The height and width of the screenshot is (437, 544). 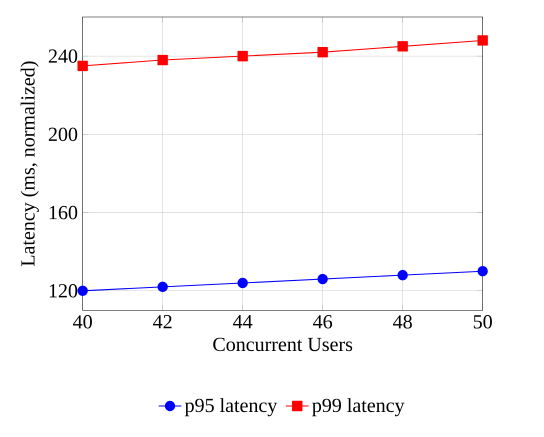 What do you see at coordinates (322, 321) in the screenshot?
I see `x-tick-label: 46` at bounding box center [322, 321].